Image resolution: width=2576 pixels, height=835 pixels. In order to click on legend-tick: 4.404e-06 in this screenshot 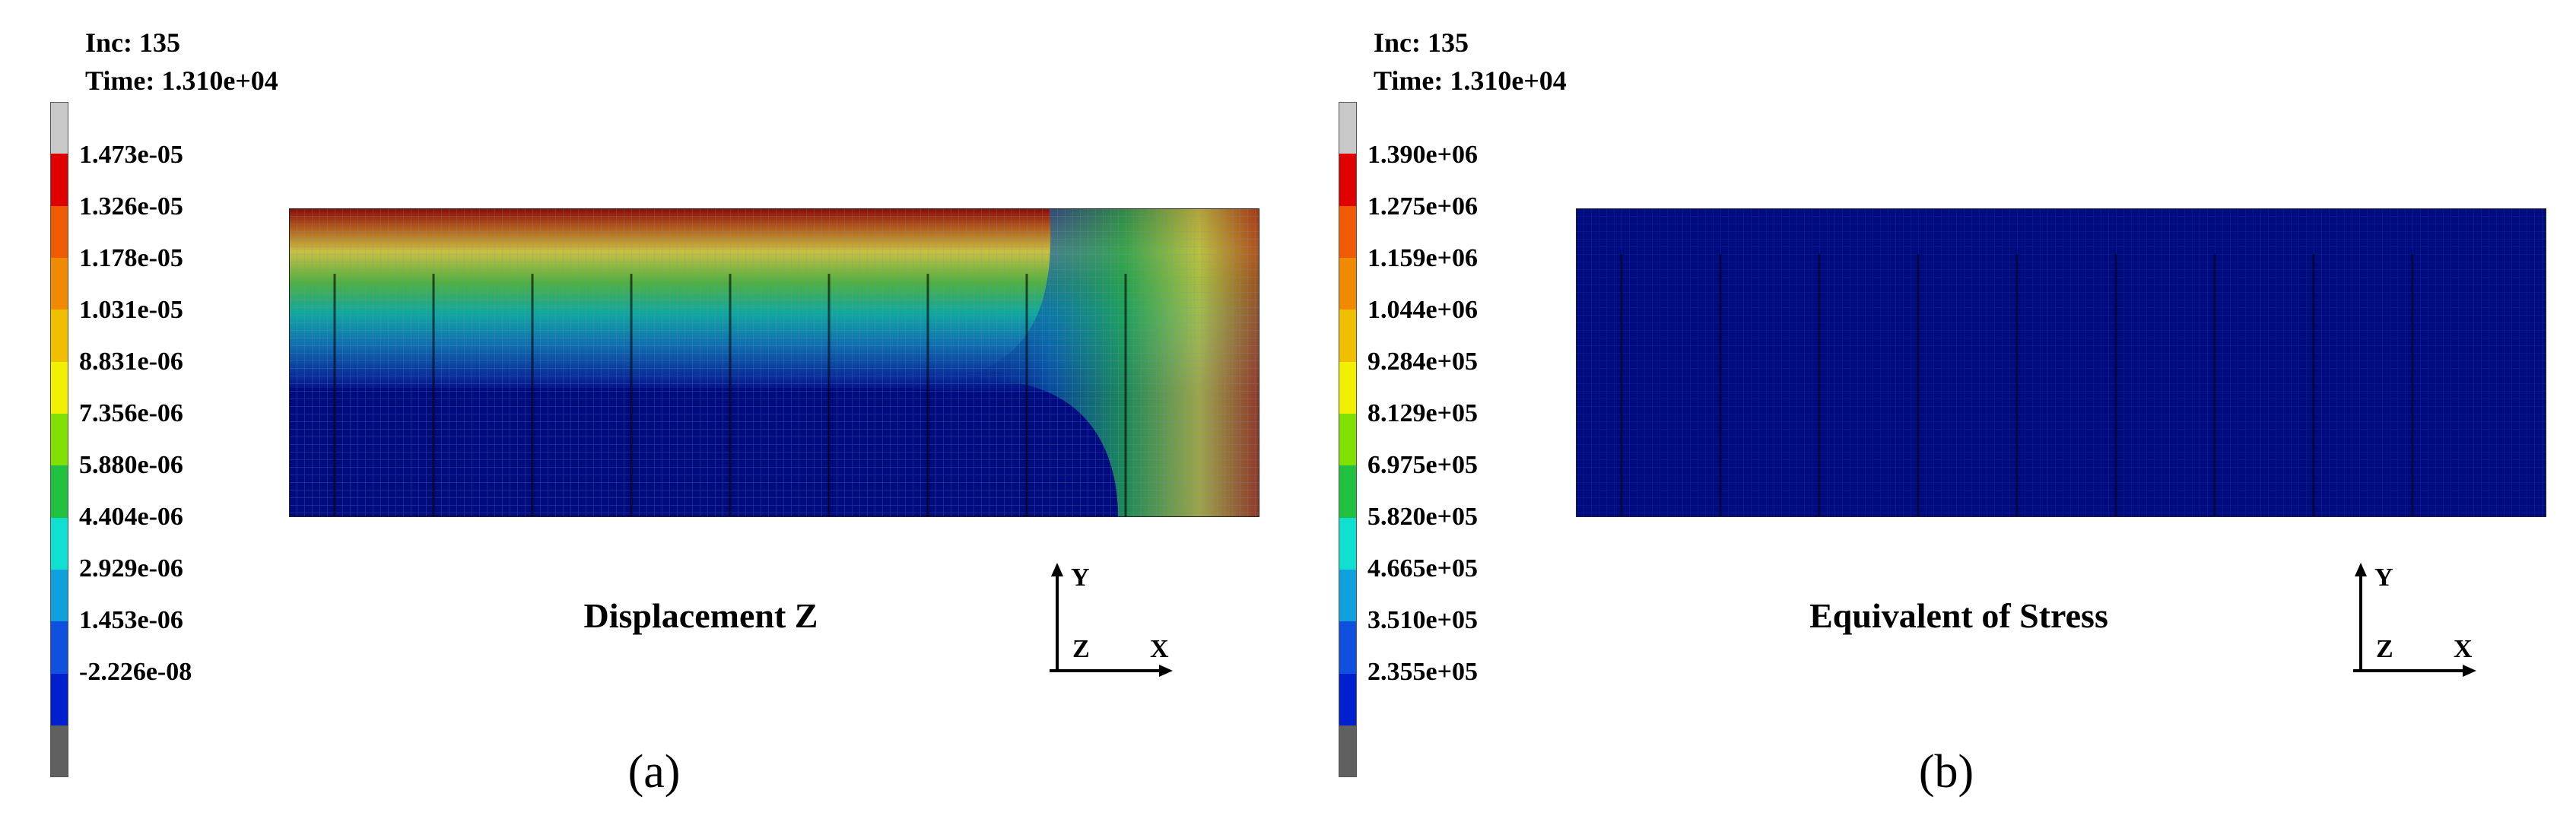, I will do `click(131, 517)`.